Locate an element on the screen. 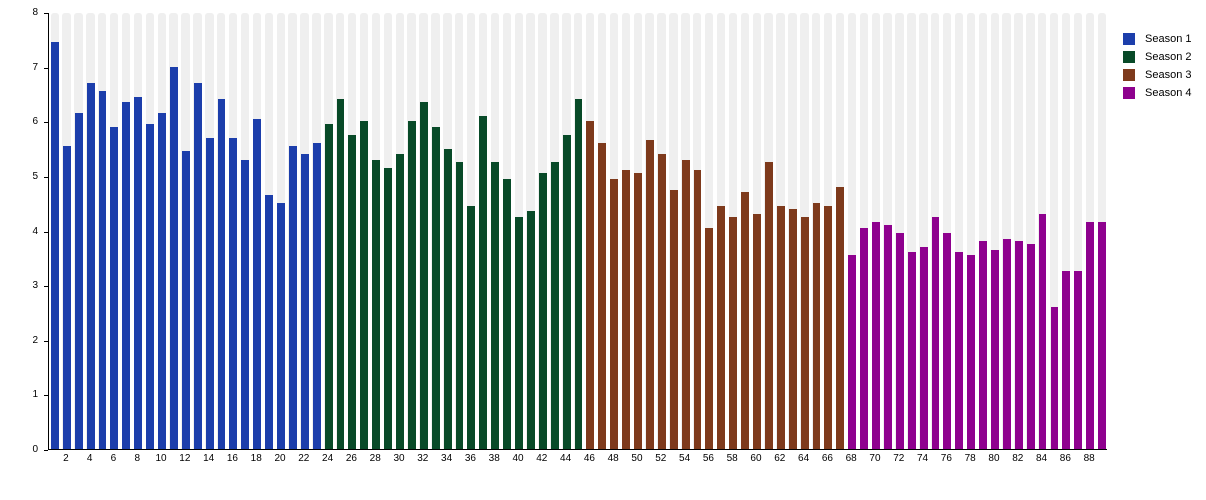  x-tick-label-64: 64 is located at coordinates (804, 458).